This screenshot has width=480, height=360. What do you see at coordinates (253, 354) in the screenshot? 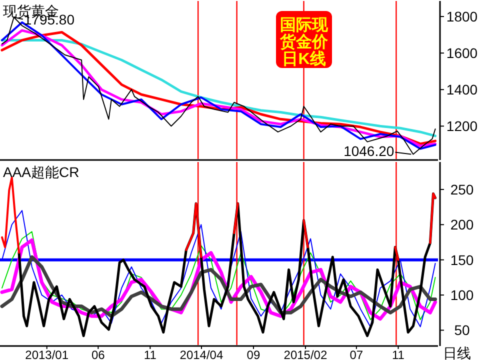
I see `x-tick-label: 09` at bounding box center [253, 354].